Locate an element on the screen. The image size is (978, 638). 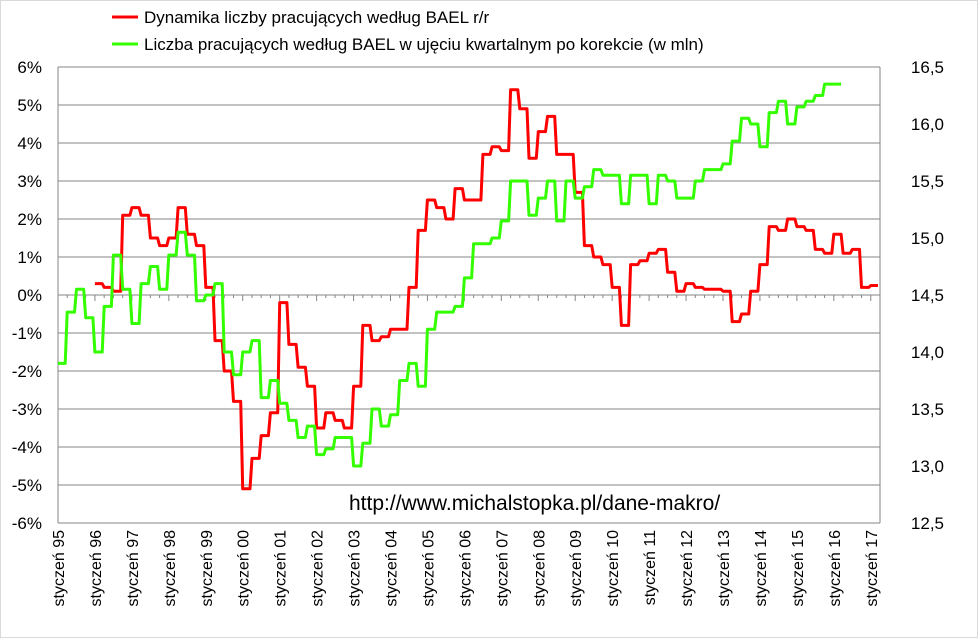
left-axis-ticks: 6% 5% 4% 3% 2% 1% 0% -1% -2% -3% -4% -5% -6% is located at coordinates (27, 295).